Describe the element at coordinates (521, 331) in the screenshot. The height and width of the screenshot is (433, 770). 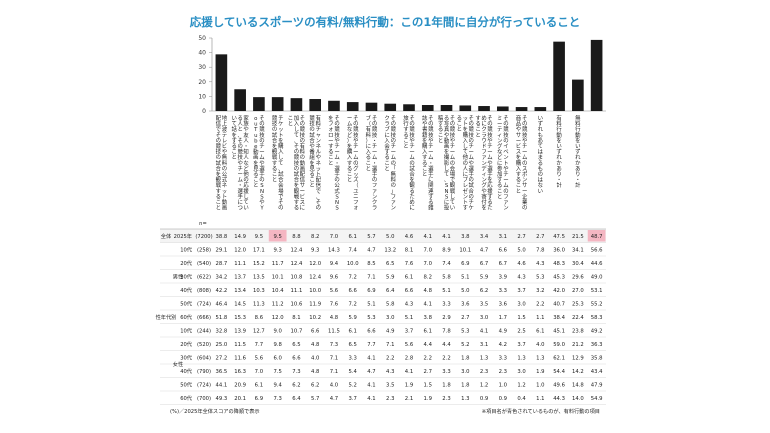
I see `table-cell: 2.5` at that location.